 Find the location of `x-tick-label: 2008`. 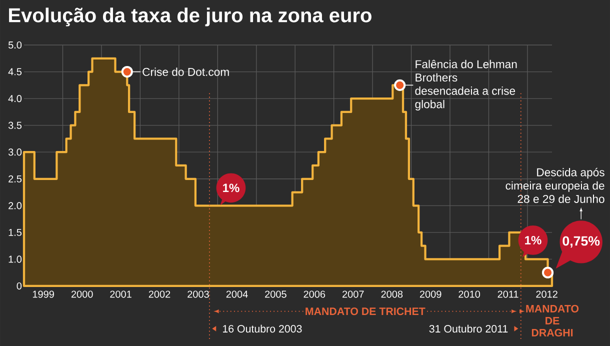

x-tick-label: 2008 is located at coordinates (392, 294).